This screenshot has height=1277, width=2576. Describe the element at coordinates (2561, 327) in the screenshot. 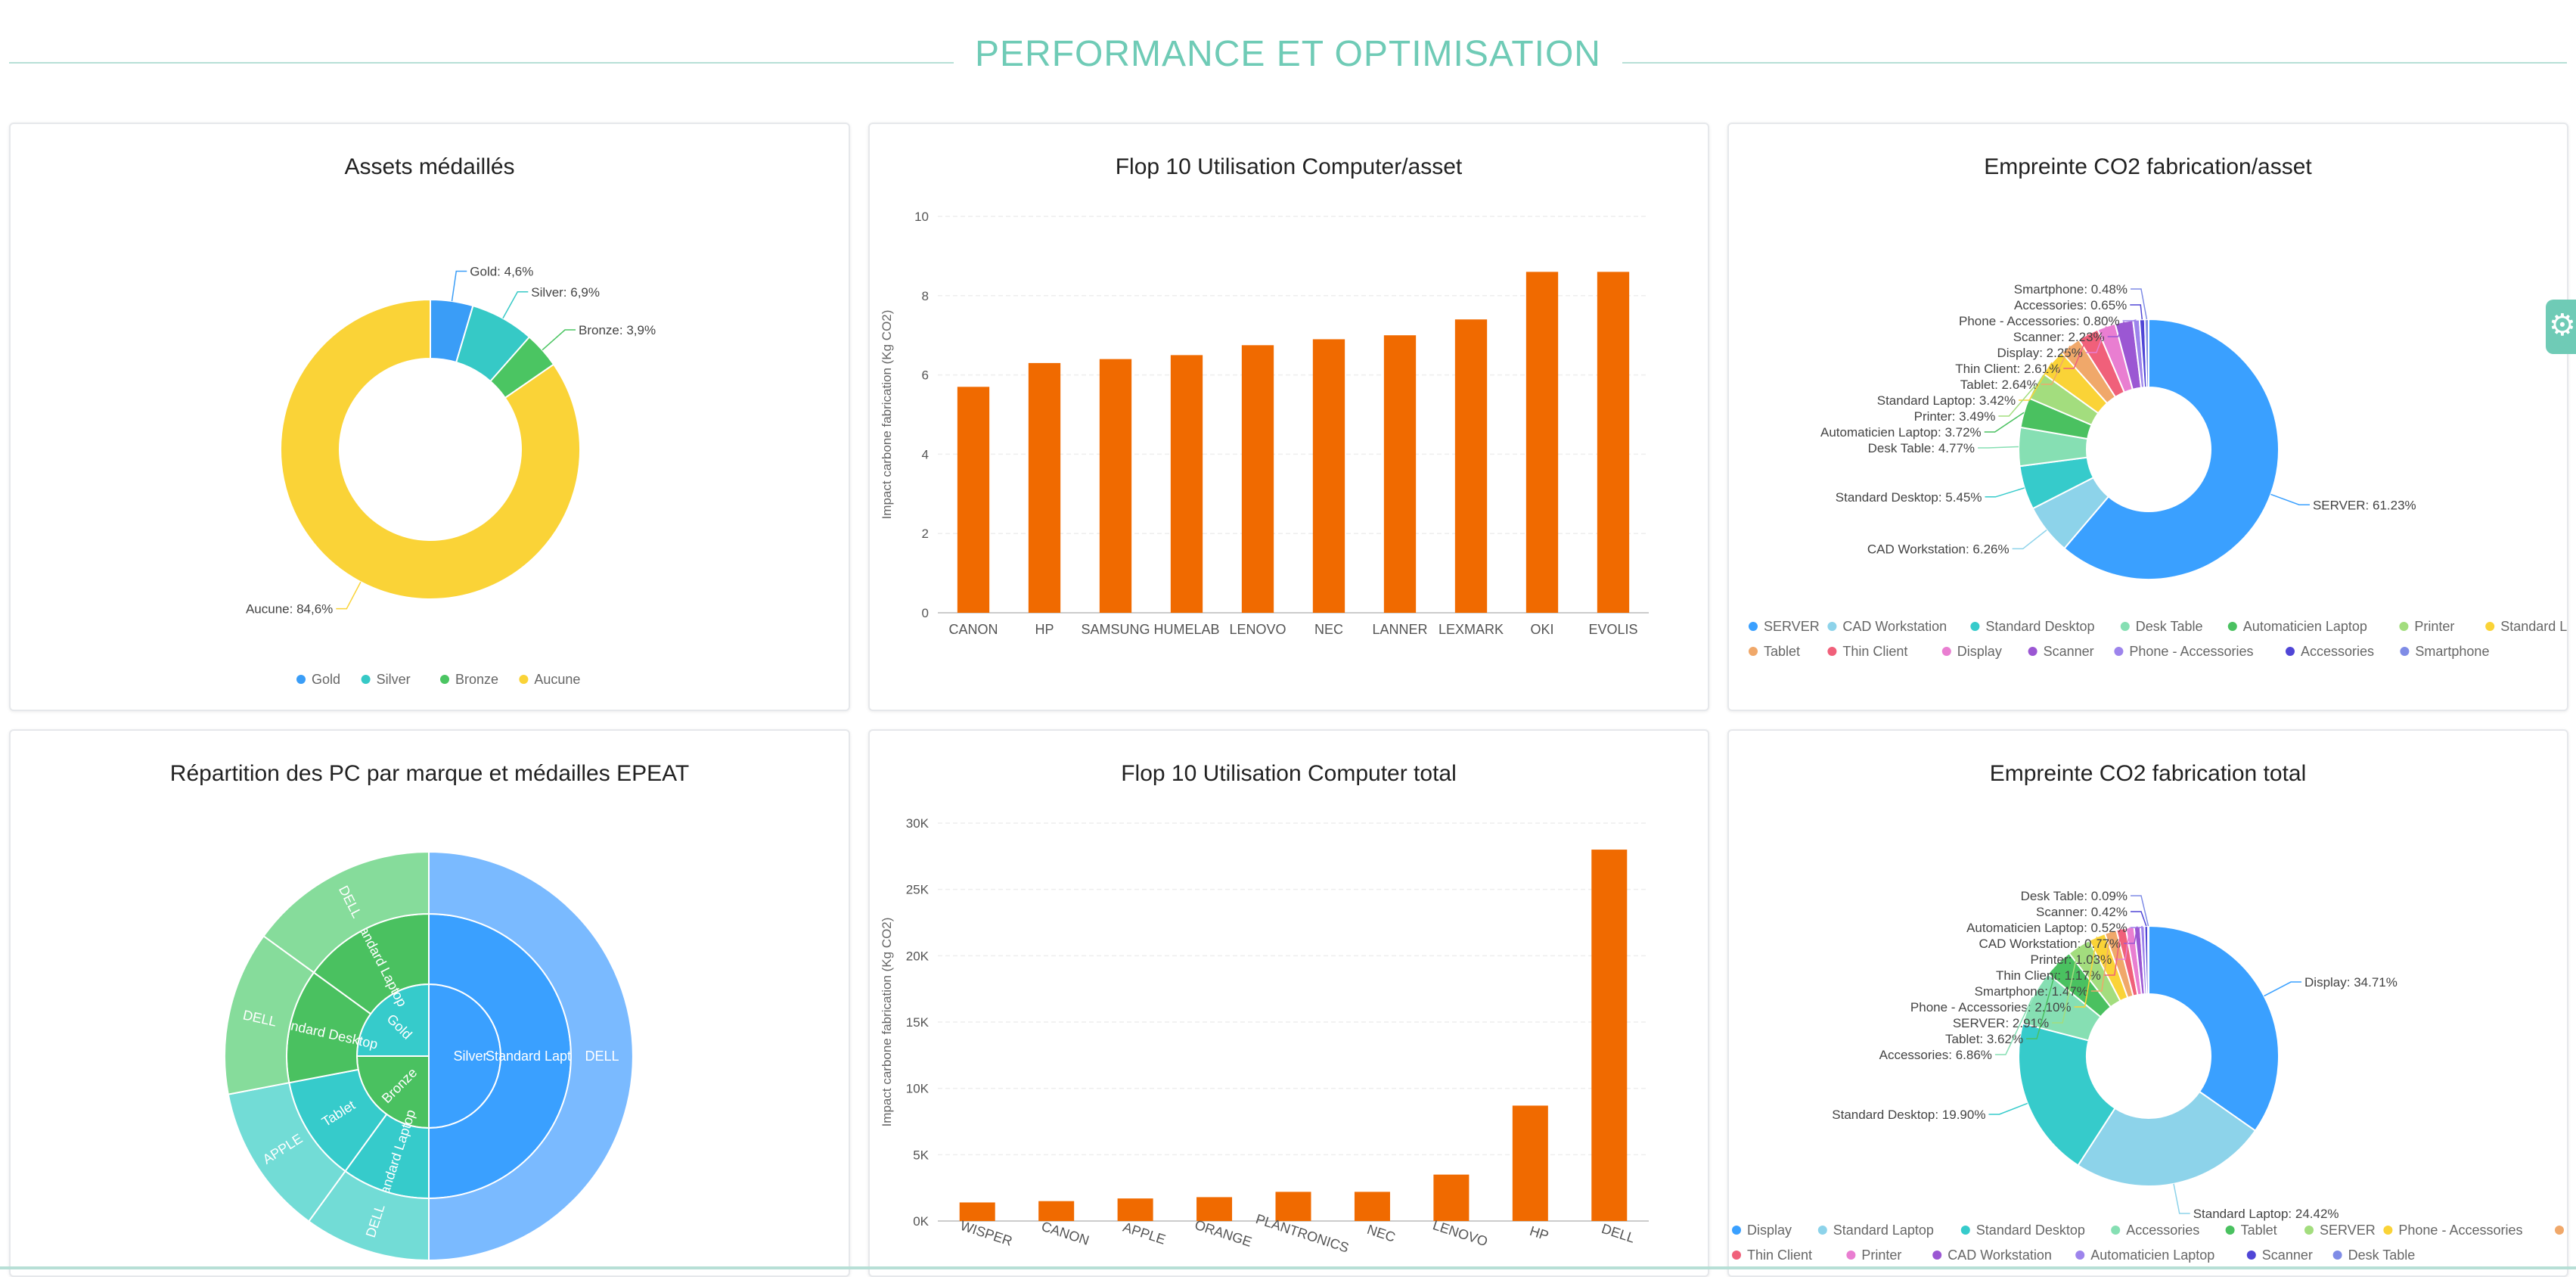

I see `settings-tab: ⚙` at that location.